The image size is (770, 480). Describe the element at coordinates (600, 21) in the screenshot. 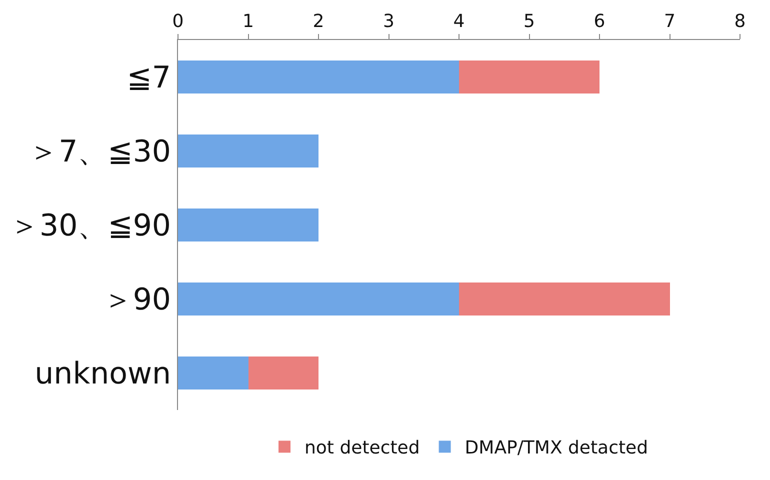

I see `x-tick-label: 6` at that location.